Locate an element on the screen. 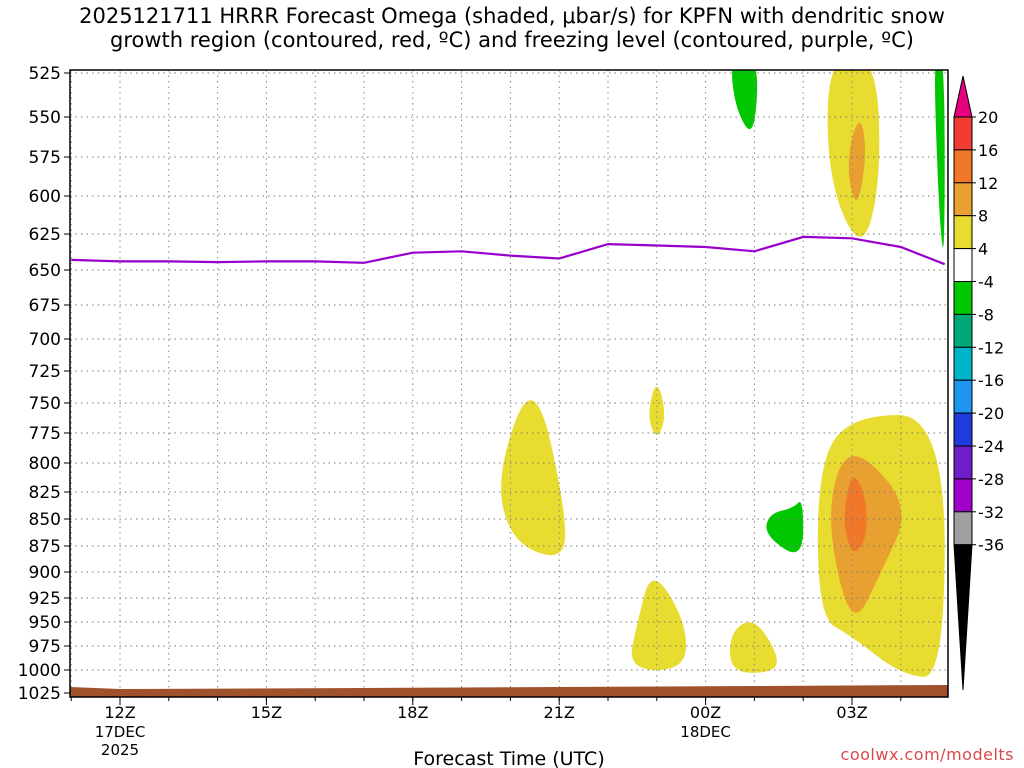  freezing-level-line is located at coordinates (508, 250).